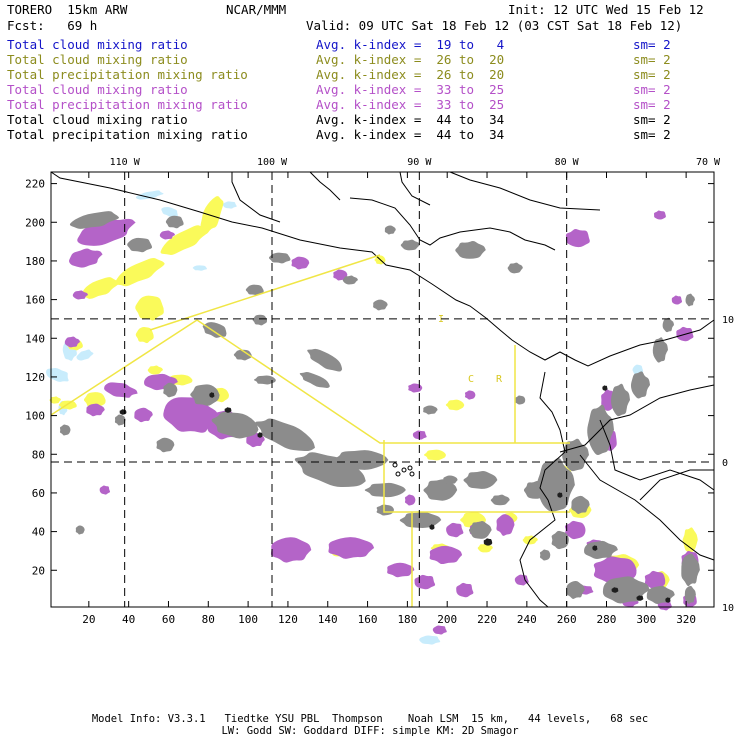  What do you see at coordinates (447, 619) in the screenshot?
I see `x-tick-label: 200` at bounding box center [447, 619].